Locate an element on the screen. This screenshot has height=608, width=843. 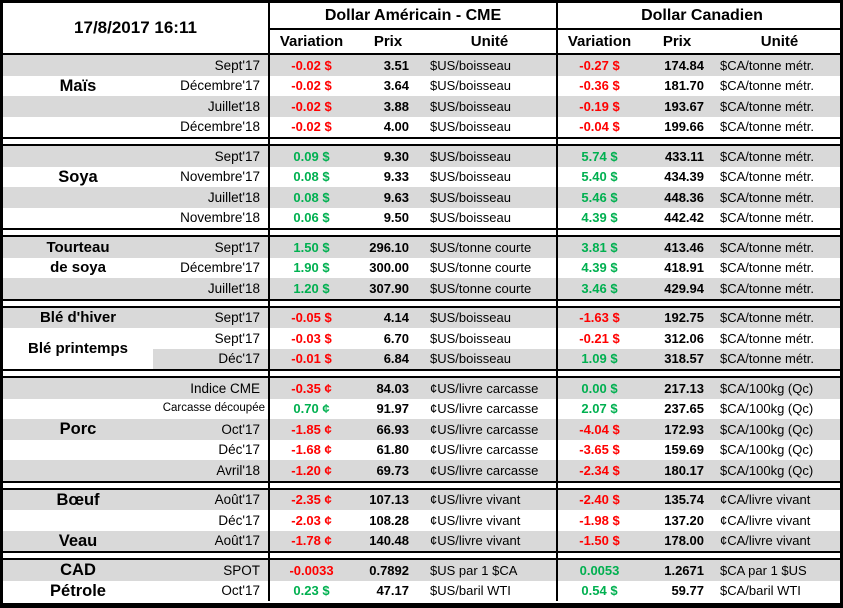
us-variation-cell: 0.70 ¢ is located at coordinates (310, 408).